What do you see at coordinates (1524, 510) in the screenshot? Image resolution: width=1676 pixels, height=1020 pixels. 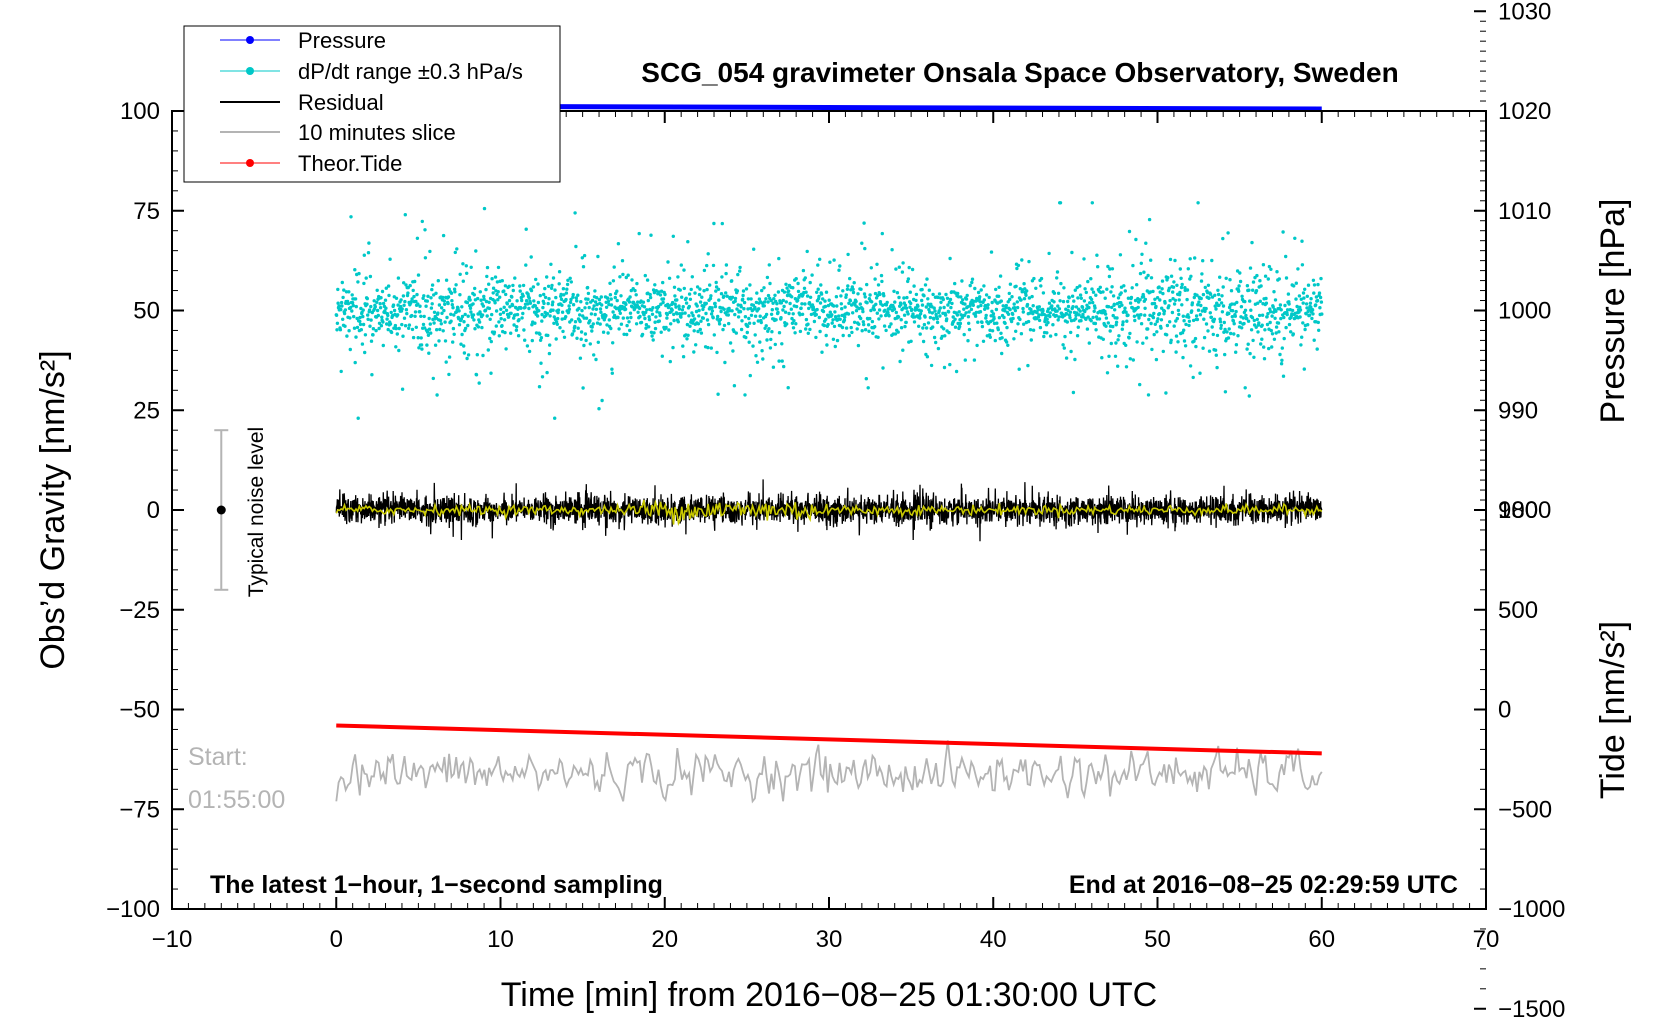 I see `tide-tick-label: 1000` at bounding box center [1524, 510].